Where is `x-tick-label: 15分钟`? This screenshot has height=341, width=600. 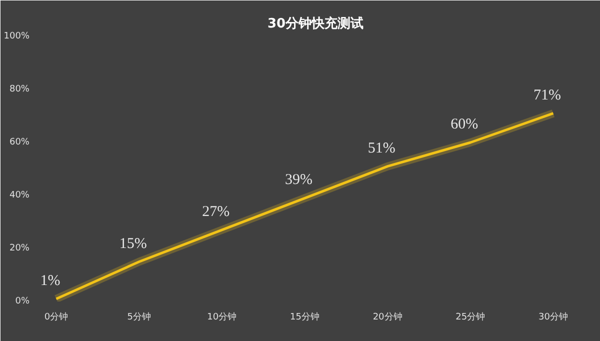
x-tick-label: 15分钟 is located at coordinates (305, 317).